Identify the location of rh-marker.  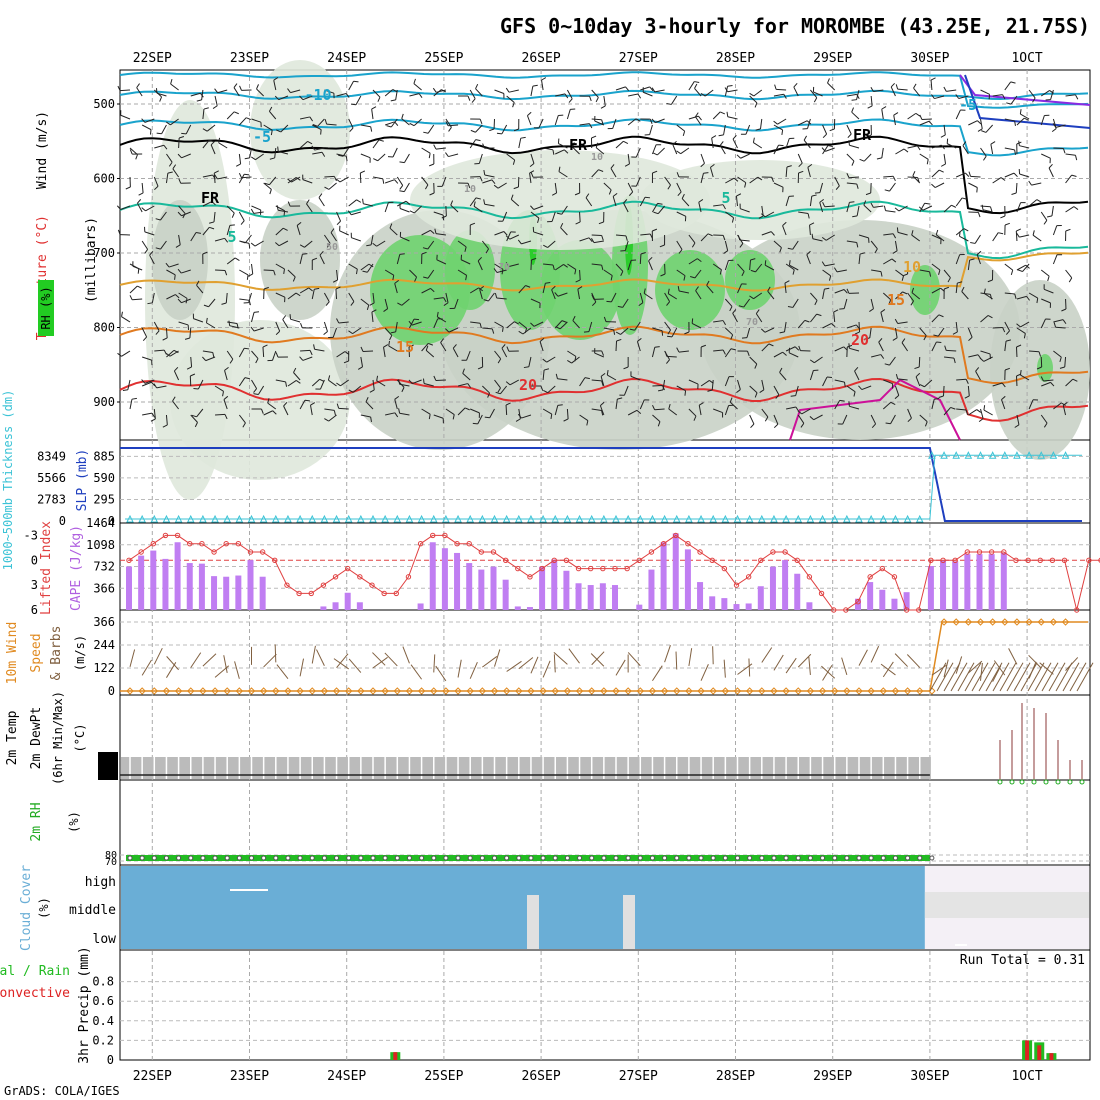
(130, 858).